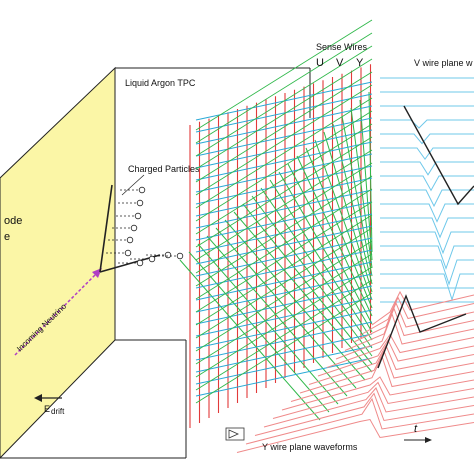 This screenshot has height=474, width=474. Describe the element at coordinates (58, 411) in the screenshot. I see `e-drift-subscript: drift` at that location.